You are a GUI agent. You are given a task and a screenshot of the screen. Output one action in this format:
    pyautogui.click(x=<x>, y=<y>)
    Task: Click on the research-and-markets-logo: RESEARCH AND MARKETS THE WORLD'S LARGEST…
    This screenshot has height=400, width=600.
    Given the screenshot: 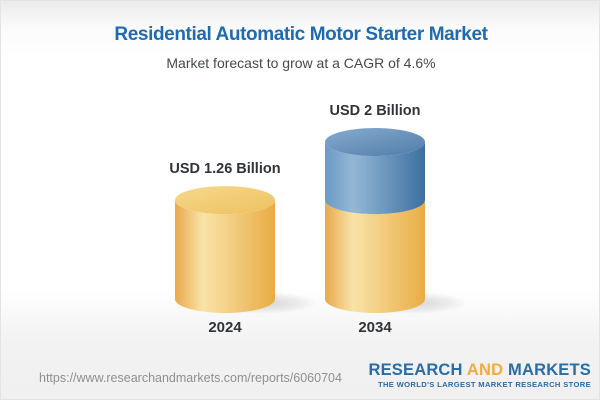 What is the action you would take?
    pyautogui.click(x=479, y=375)
    